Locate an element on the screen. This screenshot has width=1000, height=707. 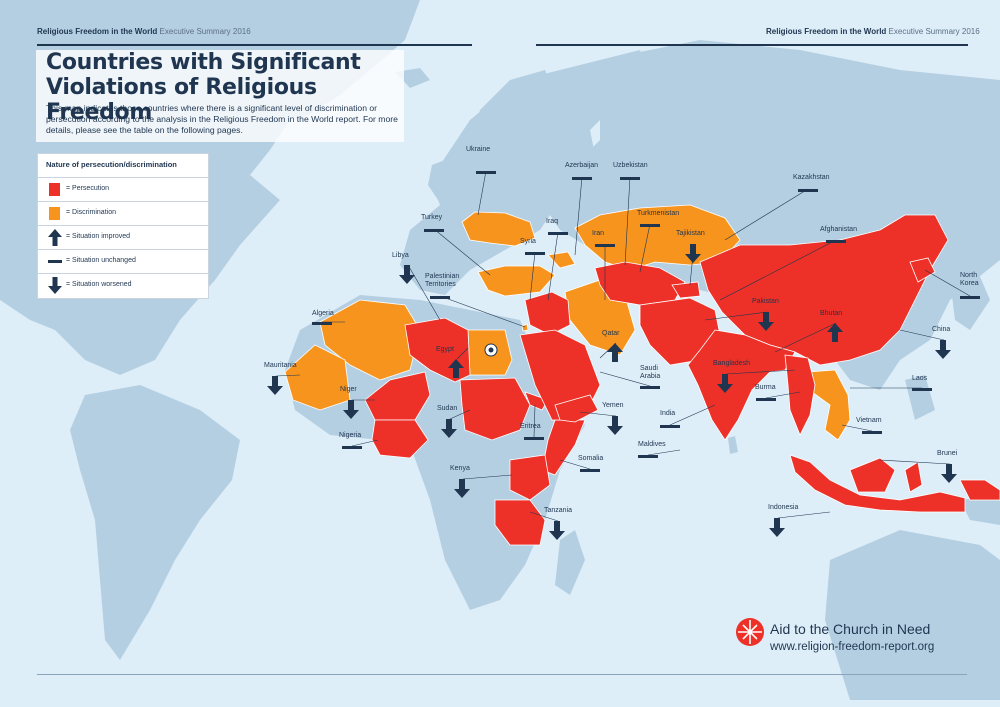
legend-label: = Situation improved is located at coordinates (98, 236).